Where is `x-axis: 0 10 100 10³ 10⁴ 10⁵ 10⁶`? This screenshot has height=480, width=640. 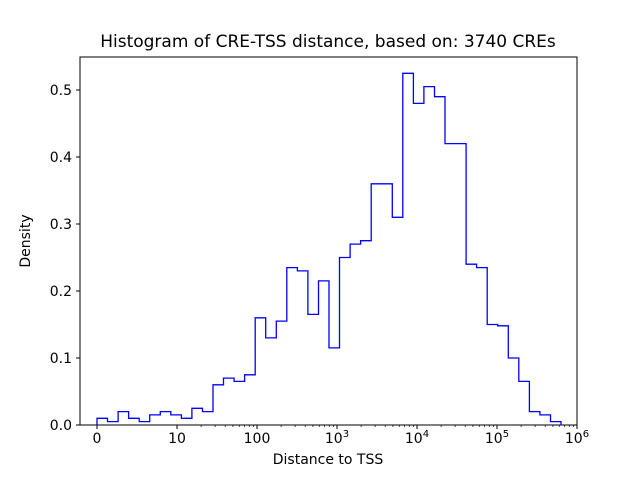
x-axis: 0 10 100 10³ 10⁴ 10⁵ 10⁶ is located at coordinates (341, 436).